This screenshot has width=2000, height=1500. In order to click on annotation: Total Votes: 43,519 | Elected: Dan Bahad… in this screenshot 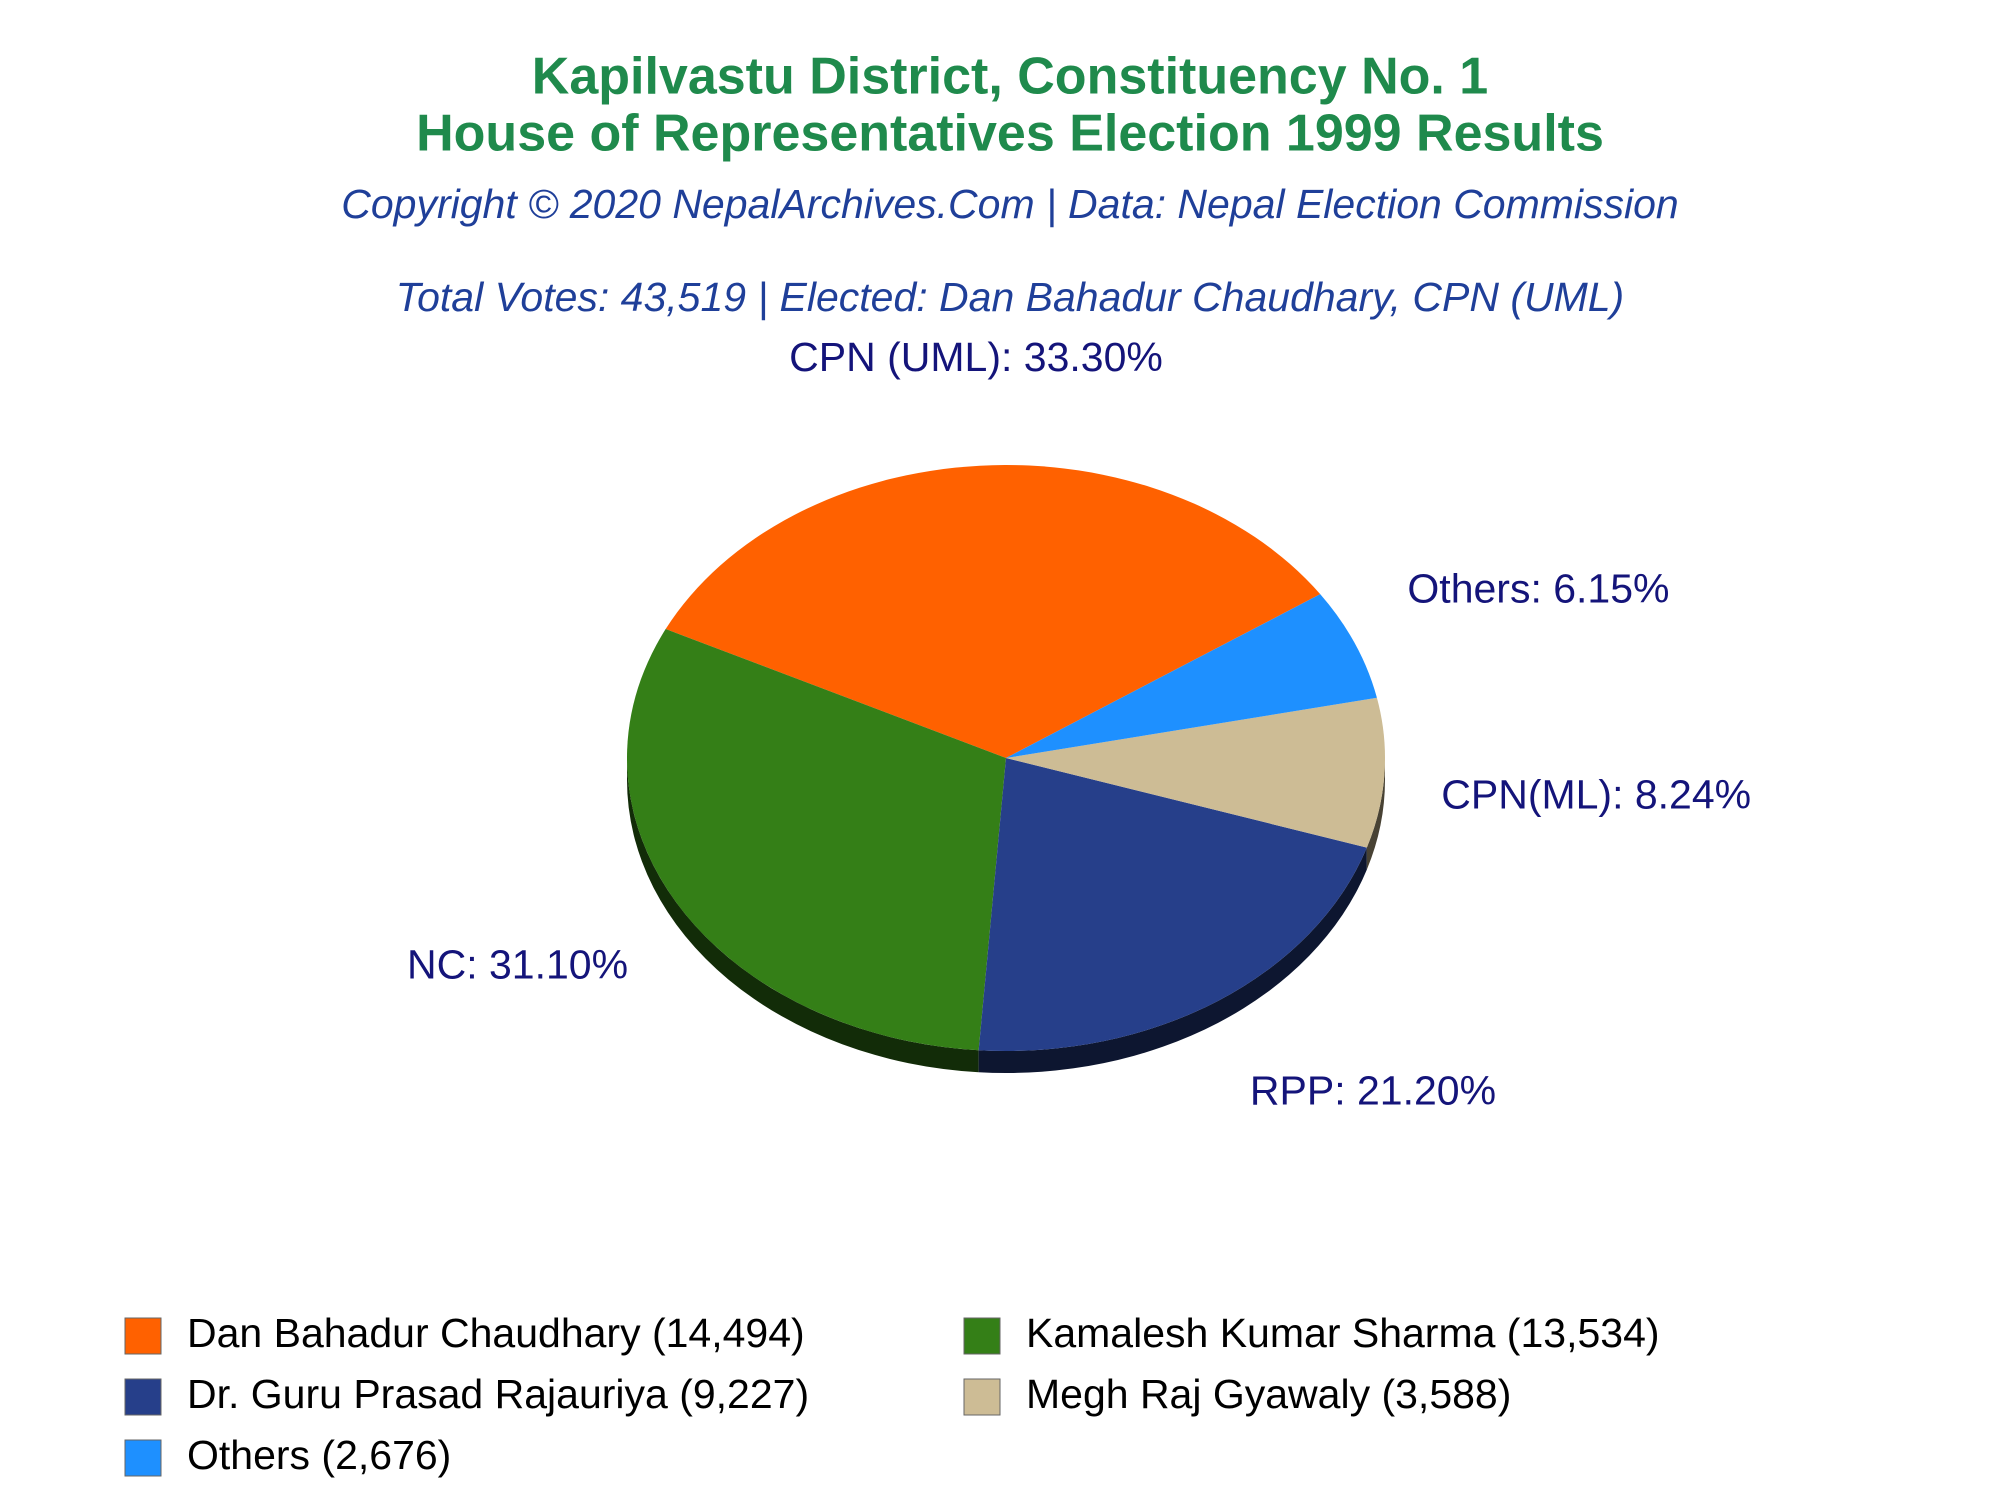, I will do `click(1010, 297)`.